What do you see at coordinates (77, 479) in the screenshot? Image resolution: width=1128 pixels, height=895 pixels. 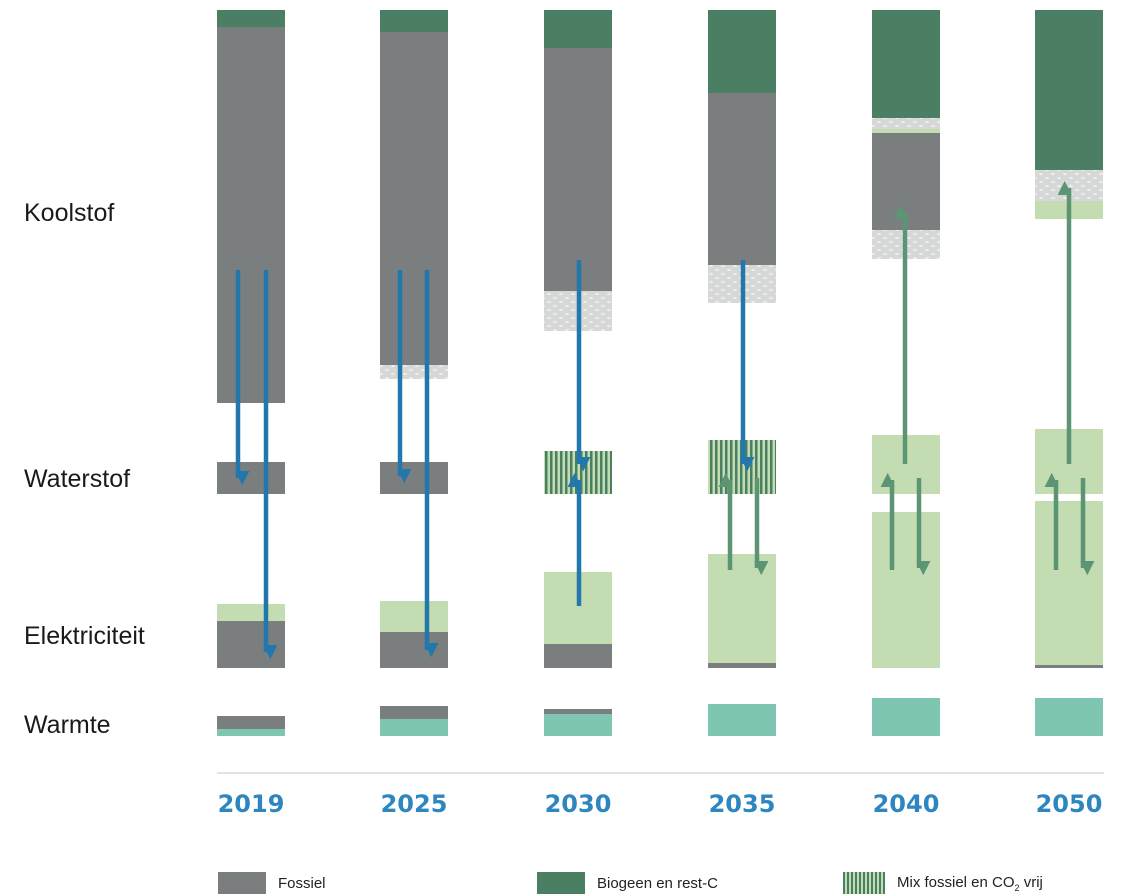 I see `row-label-waterstof: Waterstof` at bounding box center [77, 479].